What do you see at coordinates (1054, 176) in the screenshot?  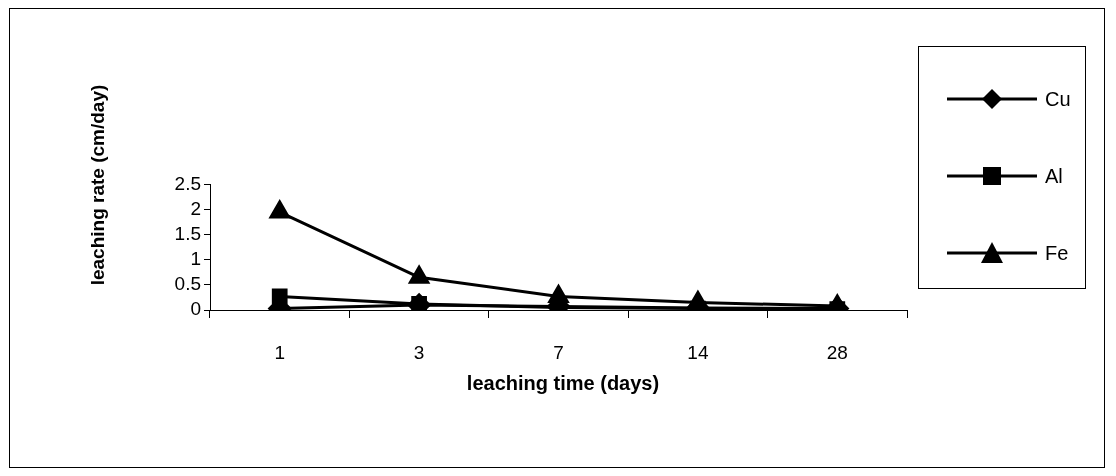 I see `legend-label: Al` at bounding box center [1054, 176].